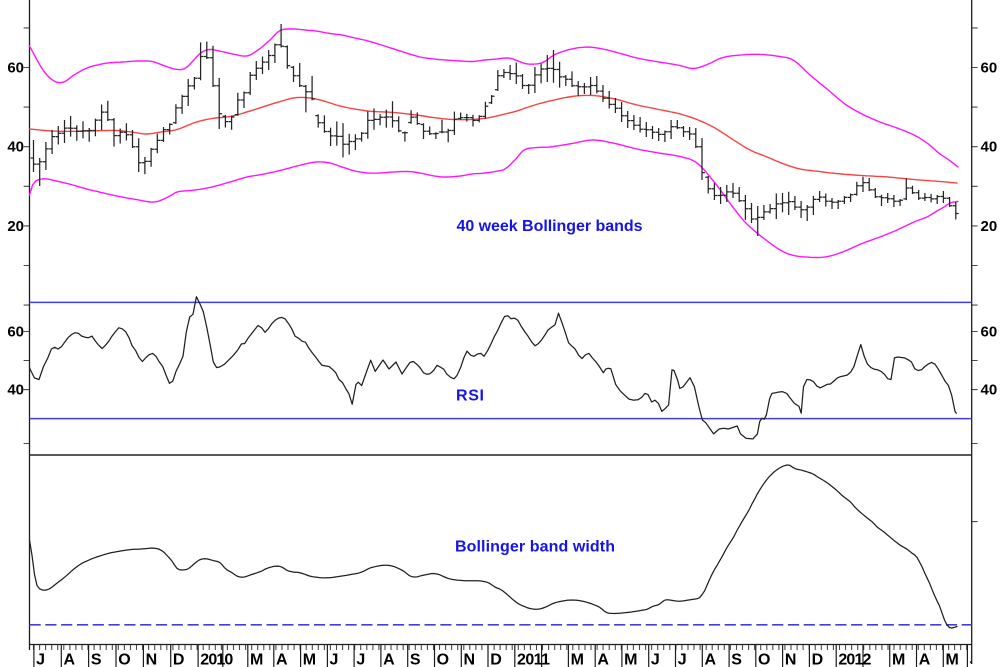 This screenshot has height=667, width=1000. I want to click on svg-text: 2012, so click(854, 659).